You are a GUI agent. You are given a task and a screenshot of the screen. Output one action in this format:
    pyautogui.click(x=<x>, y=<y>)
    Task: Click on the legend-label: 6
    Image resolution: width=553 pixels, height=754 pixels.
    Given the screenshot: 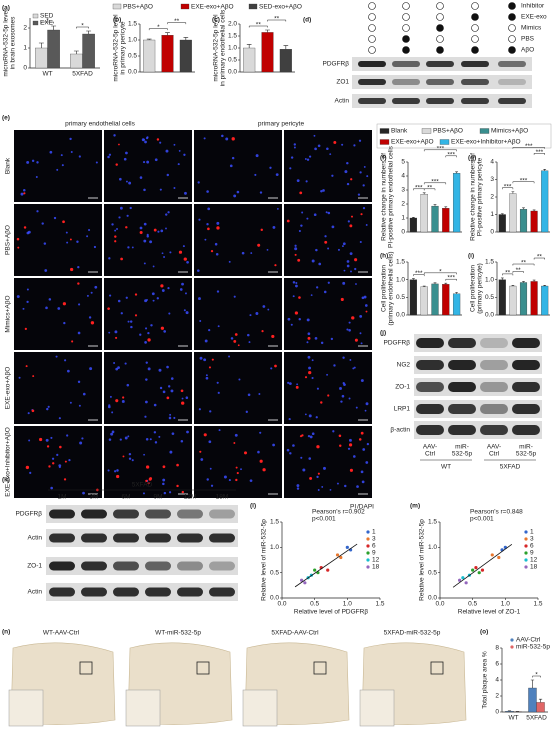 What is the action you would take?
    pyautogui.click(x=532, y=546)
    